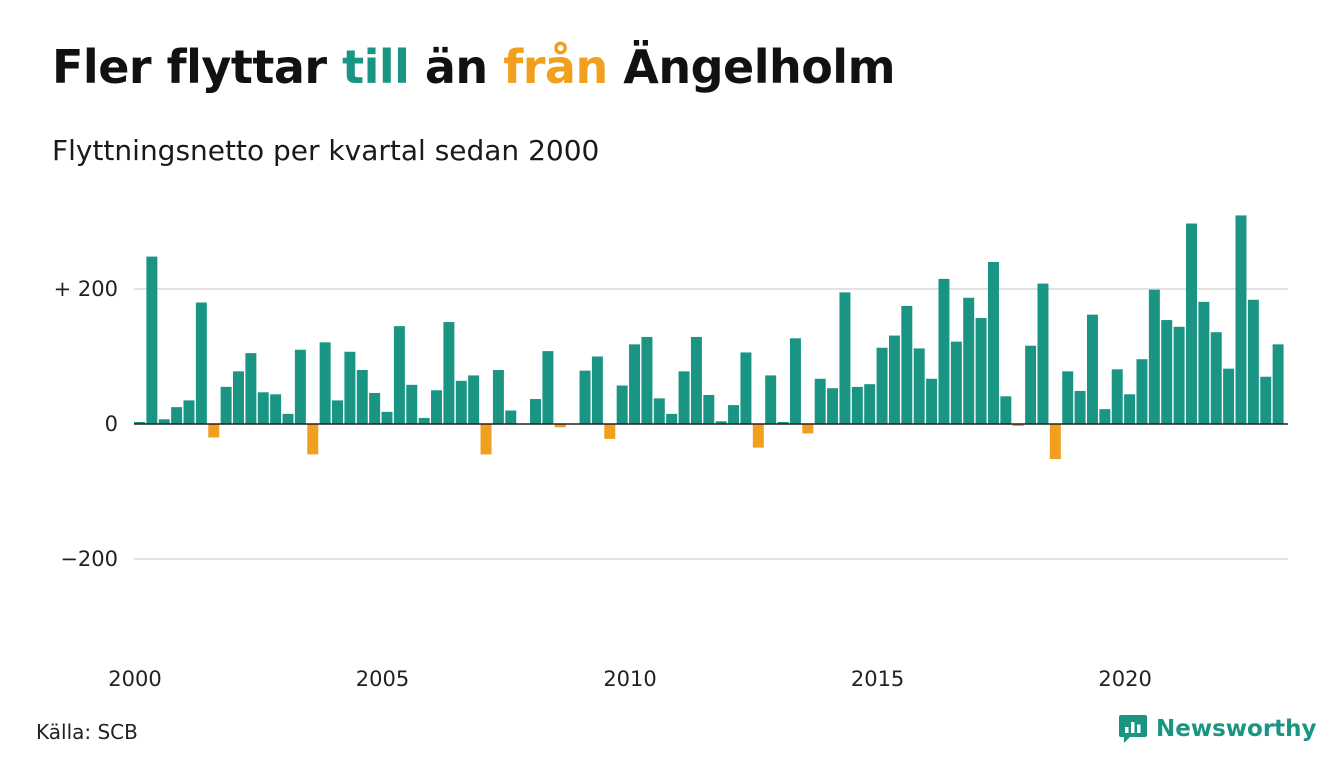 This screenshot has width=1340, height=780. What do you see at coordinates (87, 732) in the screenshot?
I see `source-label: Källa: SCB` at bounding box center [87, 732].